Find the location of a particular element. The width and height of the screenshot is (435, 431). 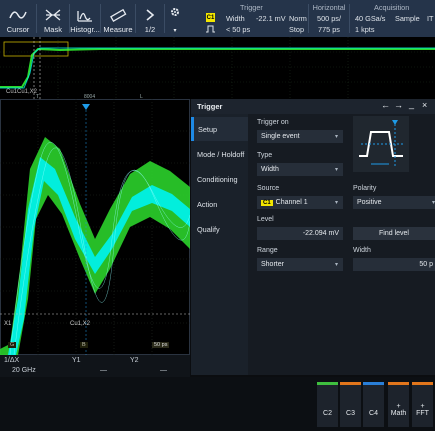

width-label: Width is located at coordinates (362, 250).